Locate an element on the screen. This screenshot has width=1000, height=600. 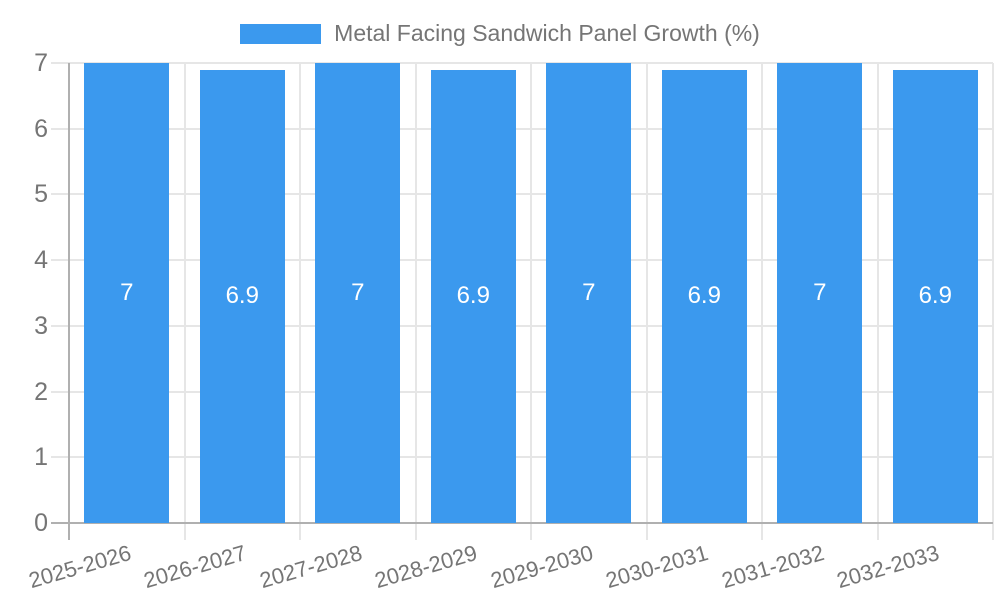
y-axis-label: 7 is located at coordinates (41, 63).